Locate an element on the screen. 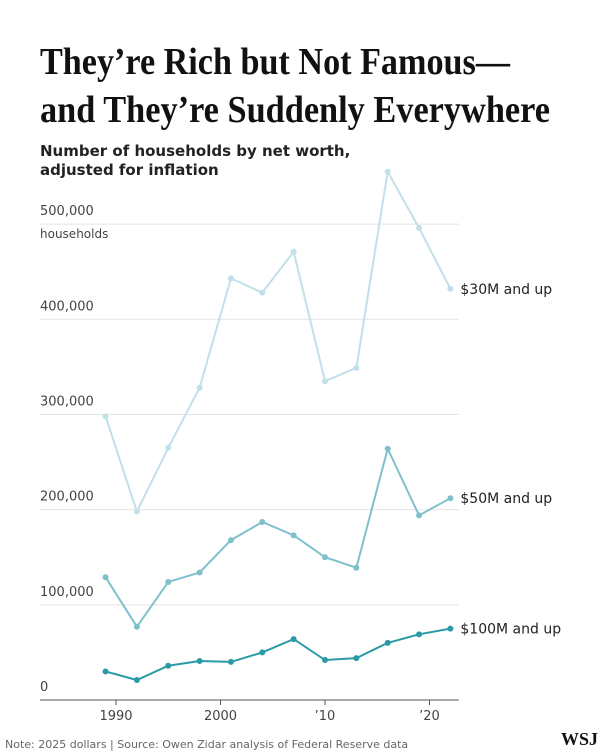 Image resolution: width=603 pixels, height=755 pixels. y-tick-label: 400,000 is located at coordinates (67, 306).